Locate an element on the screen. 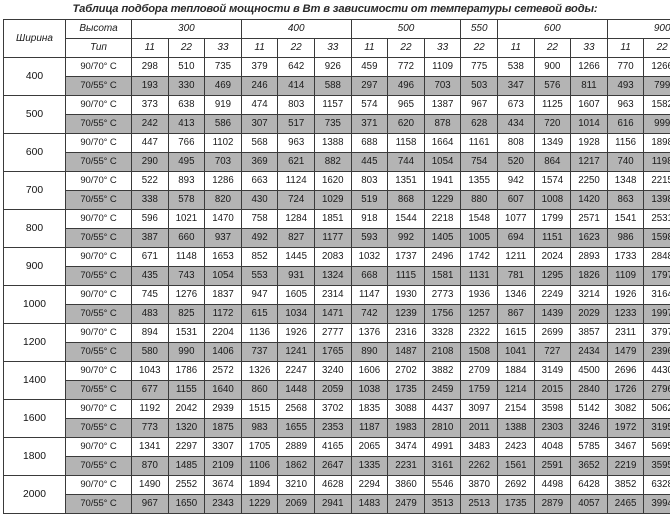 The height and width of the screenshot is (514, 670). row-width-label: 800 is located at coordinates (35, 229).